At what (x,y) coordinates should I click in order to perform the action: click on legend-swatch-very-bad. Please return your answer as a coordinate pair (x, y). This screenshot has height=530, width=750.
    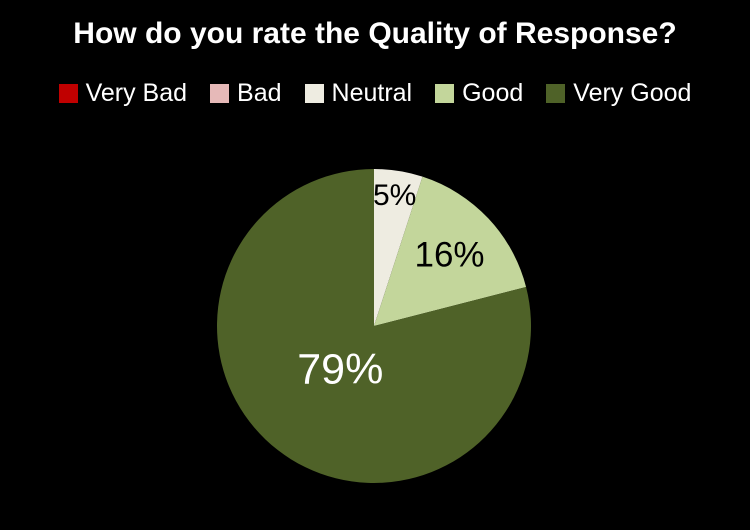
    Looking at the image, I should click on (68, 93).